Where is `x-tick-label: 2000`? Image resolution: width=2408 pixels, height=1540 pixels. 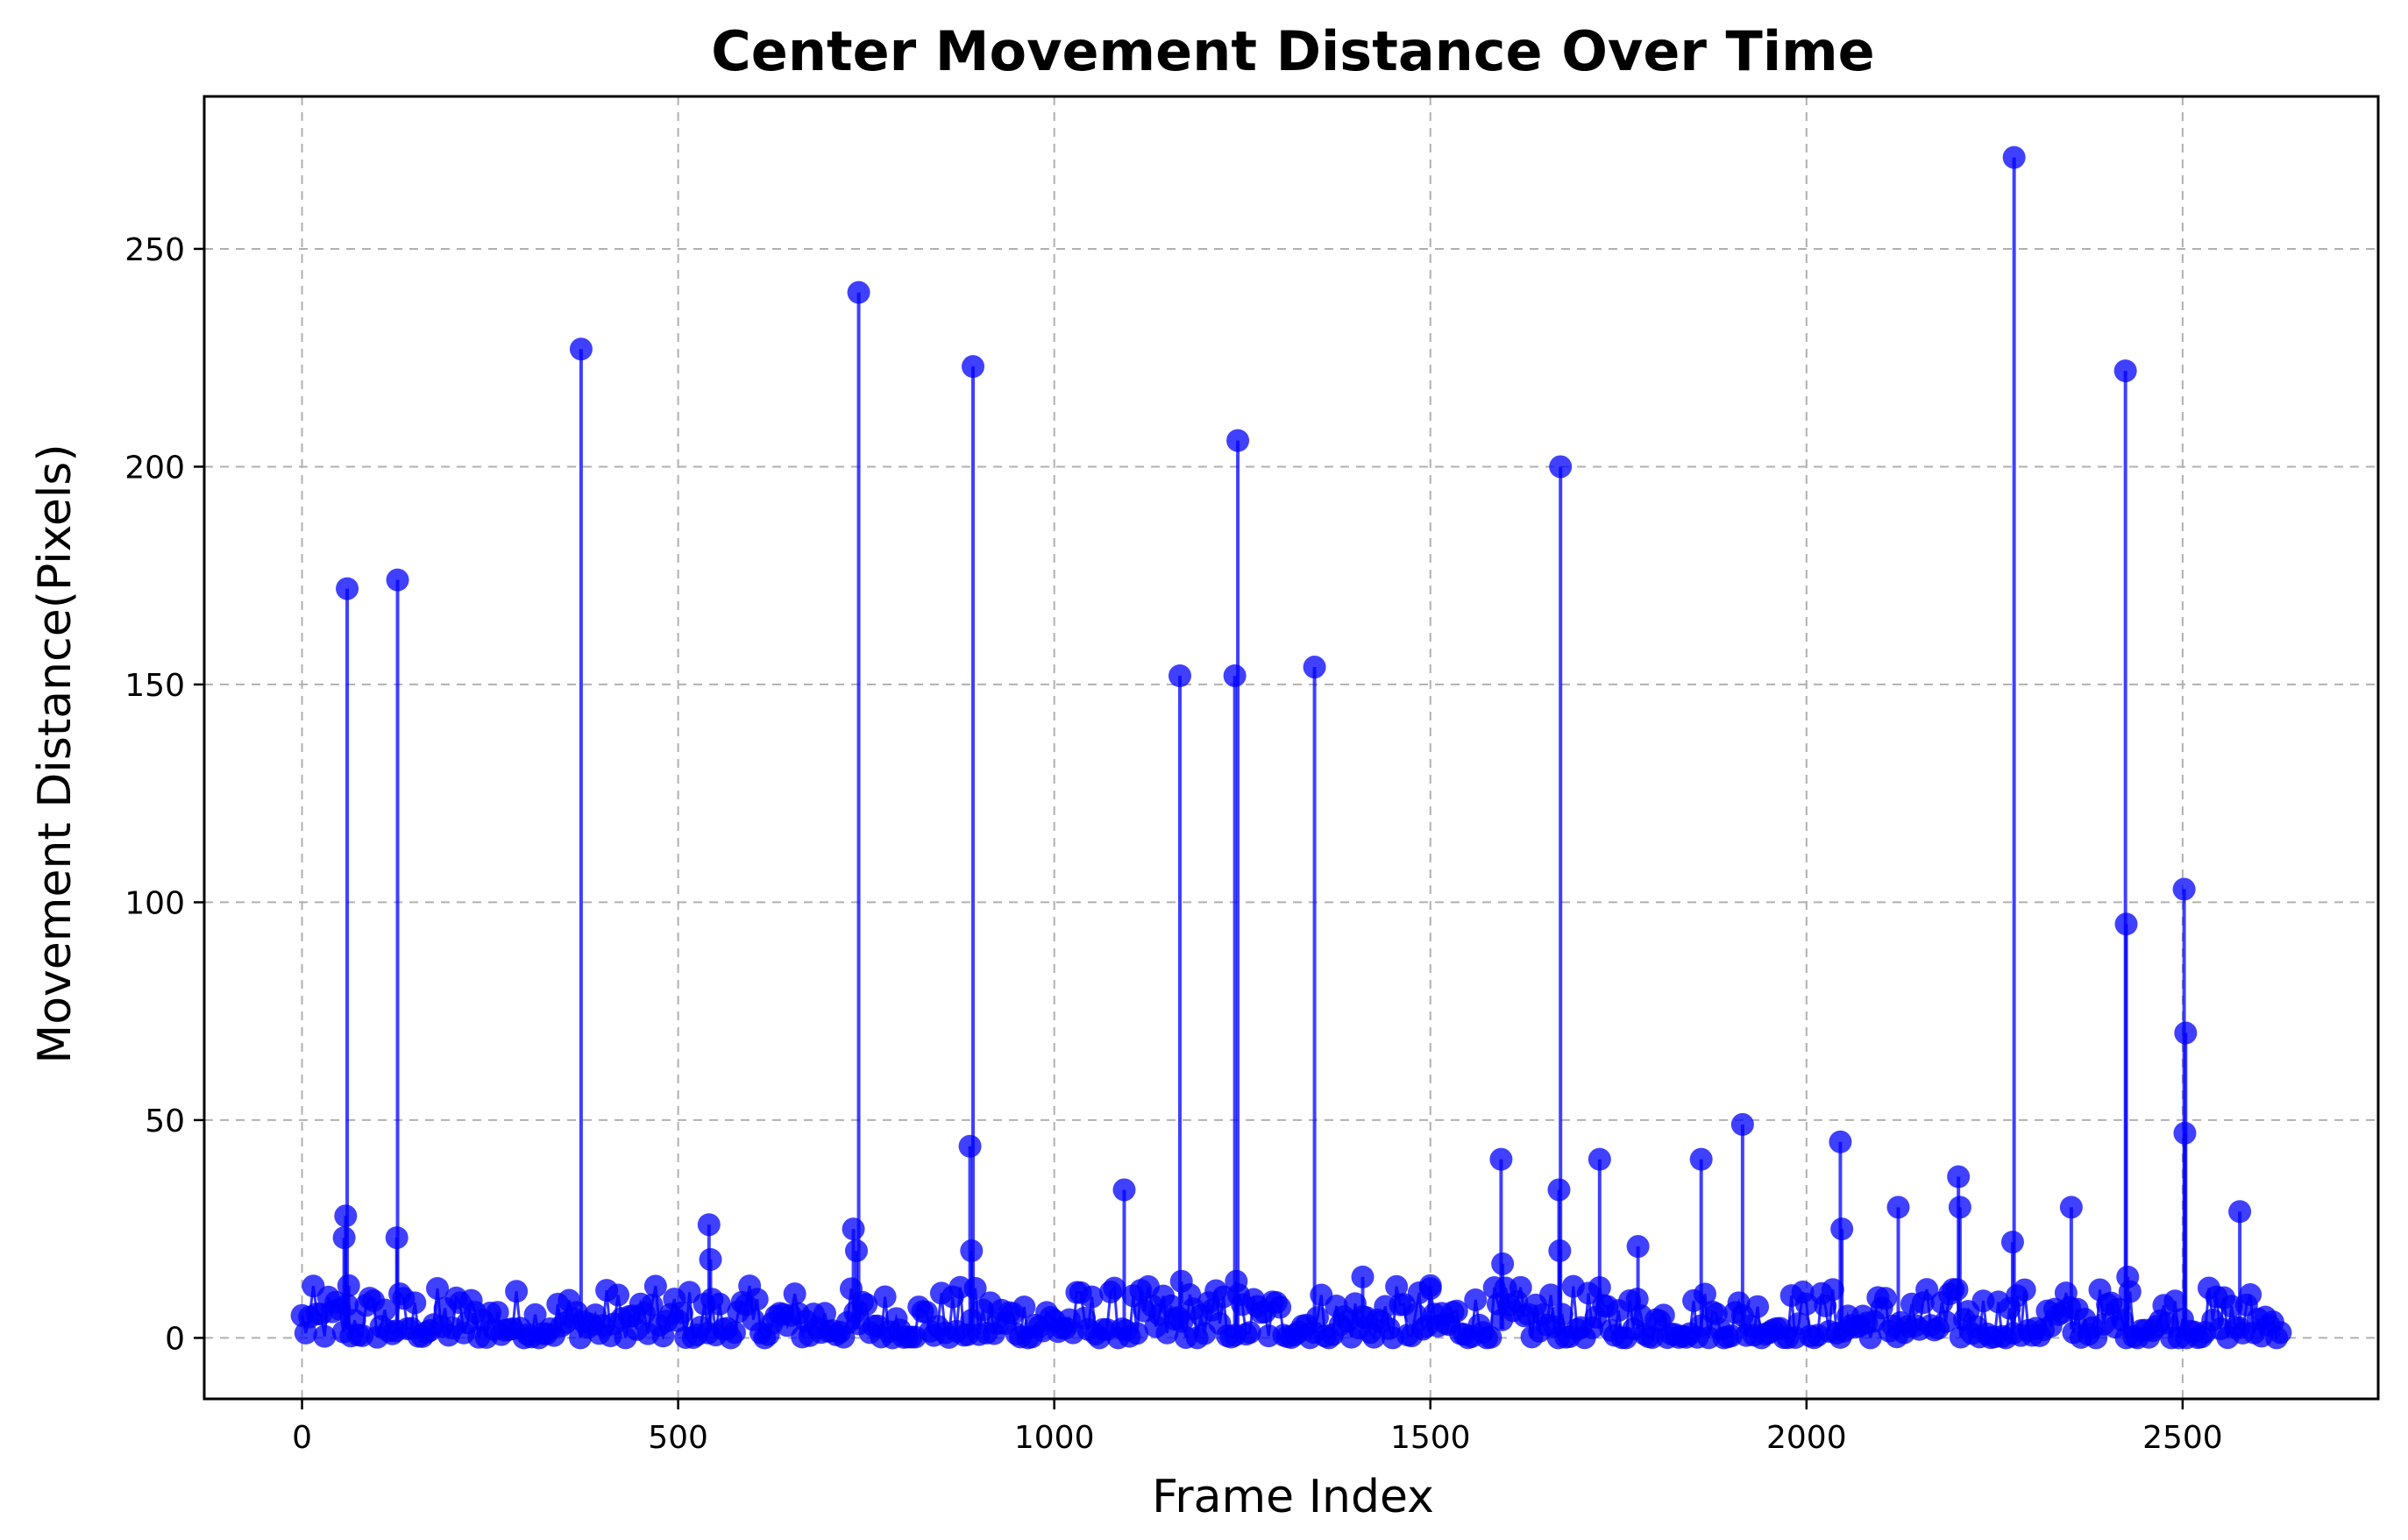
x-tick-label: 2000 is located at coordinates (1806, 1438).